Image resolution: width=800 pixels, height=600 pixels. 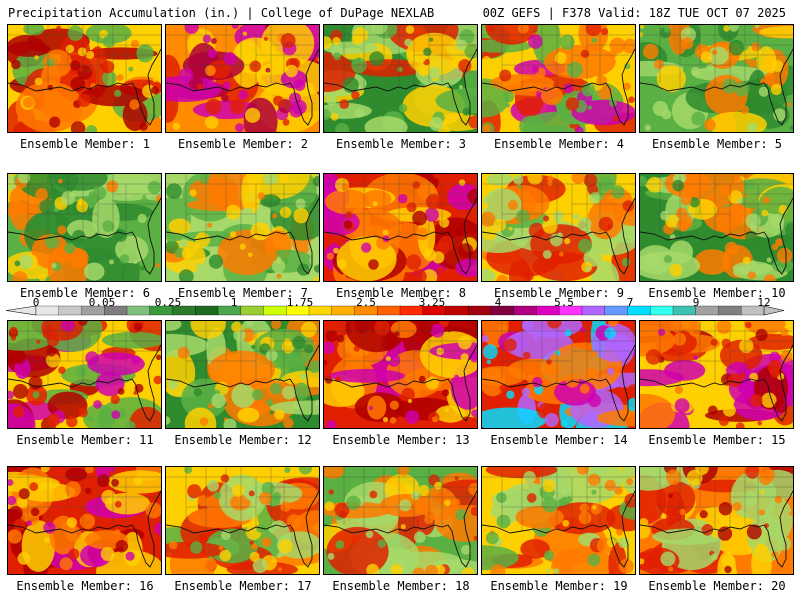 What do you see at coordinates (102, 302) in the screenshot?
I see `colorbar-tick-label: 0.05` at bounding box center [102, 302].